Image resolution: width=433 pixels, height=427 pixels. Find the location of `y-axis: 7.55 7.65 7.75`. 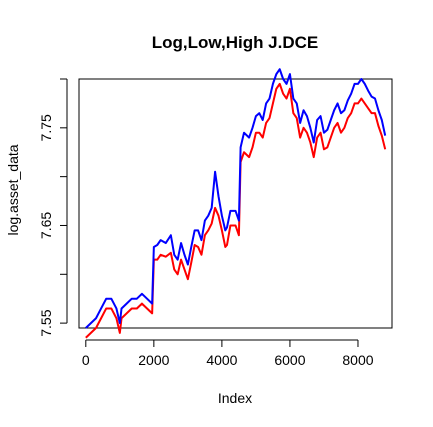

y-axis: 7.55 7.65 7.75 is located at coordinates (53, 207).